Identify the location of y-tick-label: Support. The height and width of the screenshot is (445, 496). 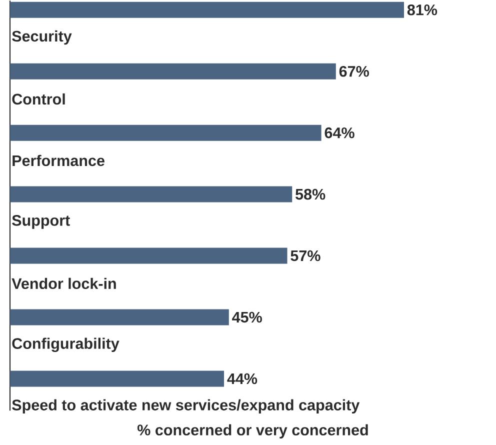
(41, 221).